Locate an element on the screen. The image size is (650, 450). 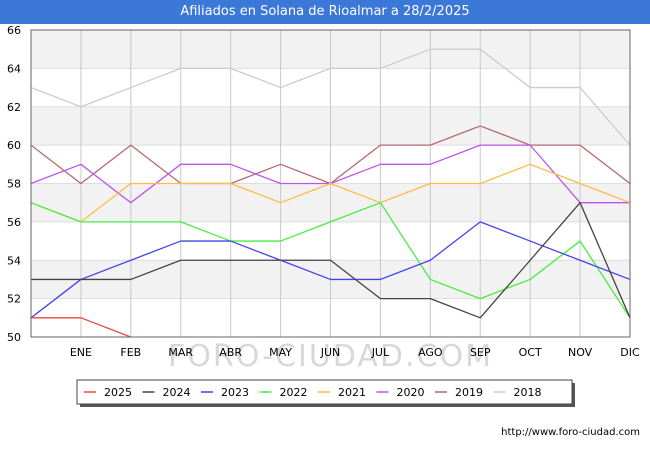
legend-label-2019: 2019 is located at coordinates (469, 392).